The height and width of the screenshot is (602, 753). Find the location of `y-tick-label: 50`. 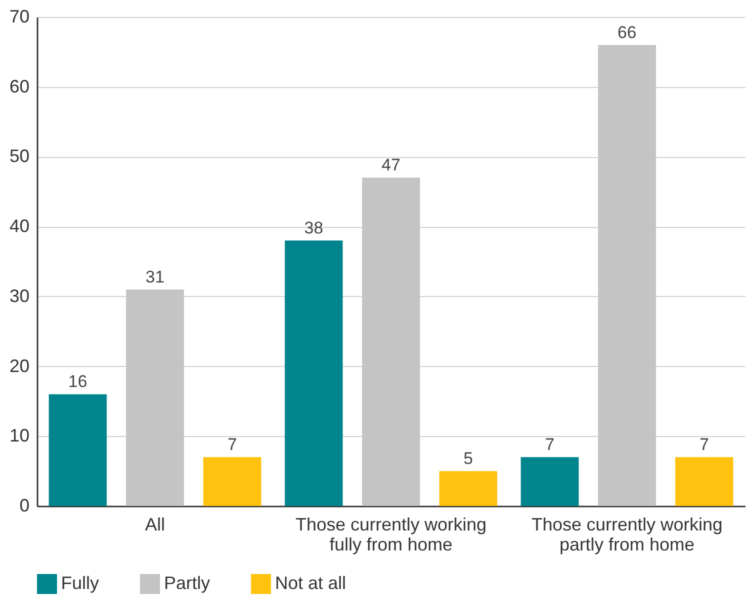

y-tick-label: 50 is located at coordinates (19, 156).